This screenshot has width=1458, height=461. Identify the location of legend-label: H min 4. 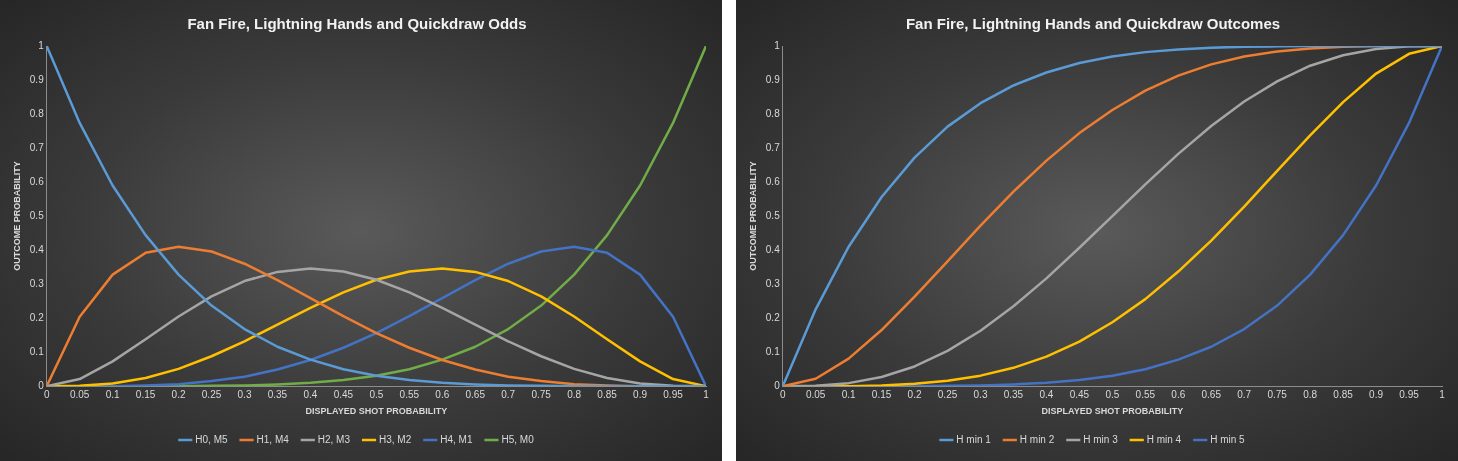
(1164, 439).